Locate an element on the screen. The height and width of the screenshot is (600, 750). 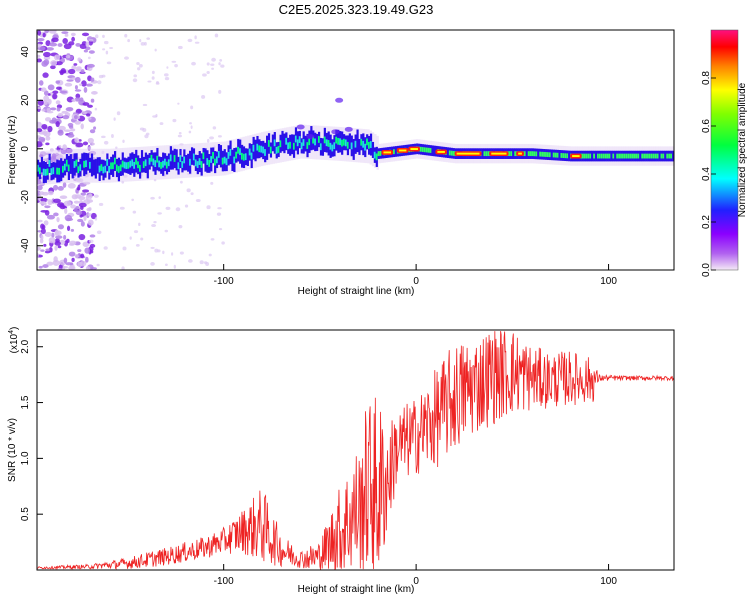
ridge-hotspot-core is located at coordinates (468, 153).